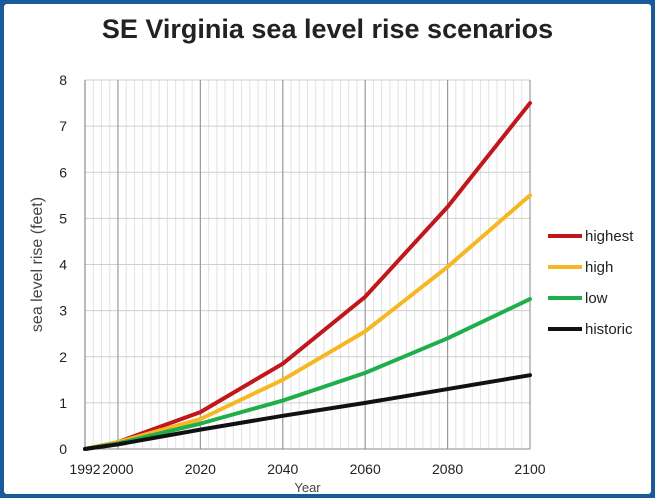 The width and height of the screenshot is (655, 498). Describe the element at coordinates (63, 126) in the screenshot. I see `y-tick-label: 7` at that location.